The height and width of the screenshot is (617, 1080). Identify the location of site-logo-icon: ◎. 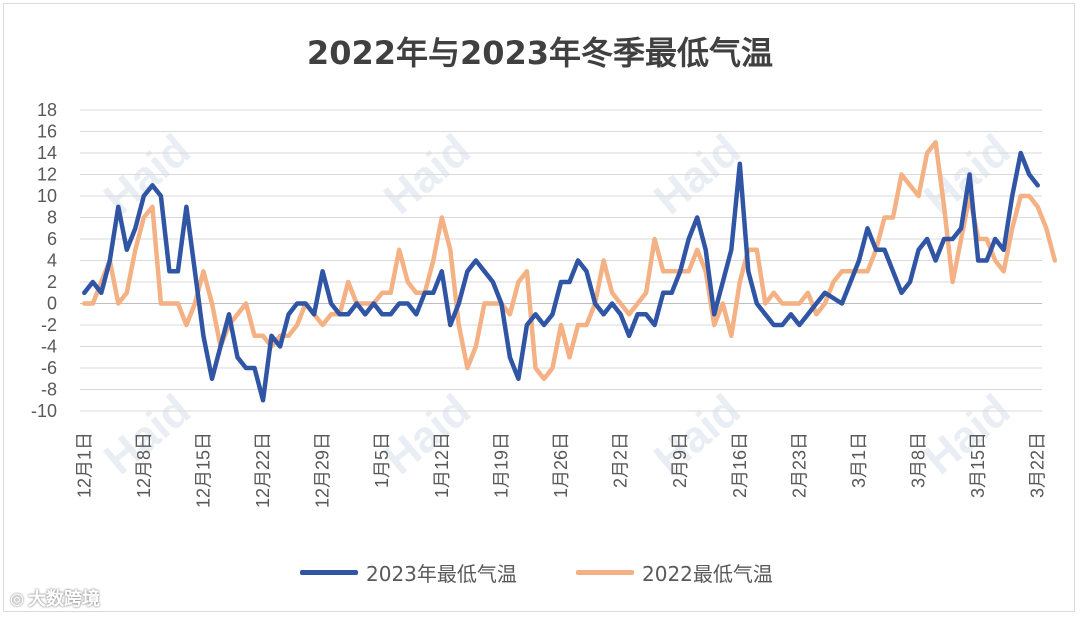
(17, 598).